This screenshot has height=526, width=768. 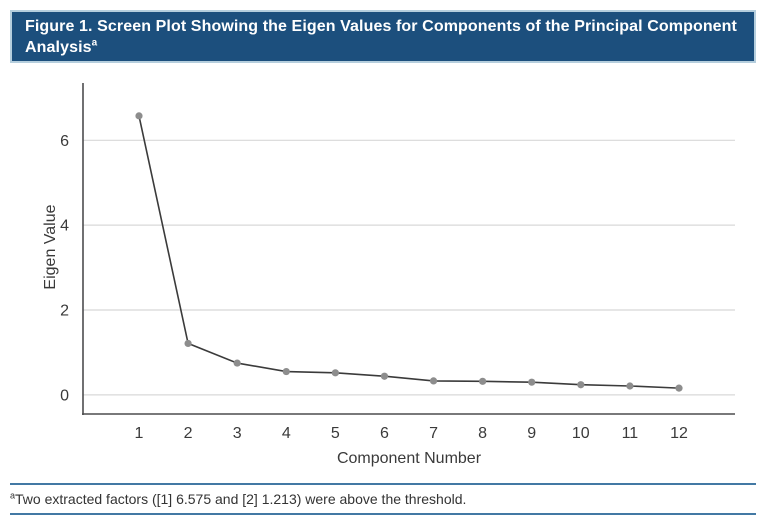 I want to click on x-tick-label: 12, so click(x=679, y=433).